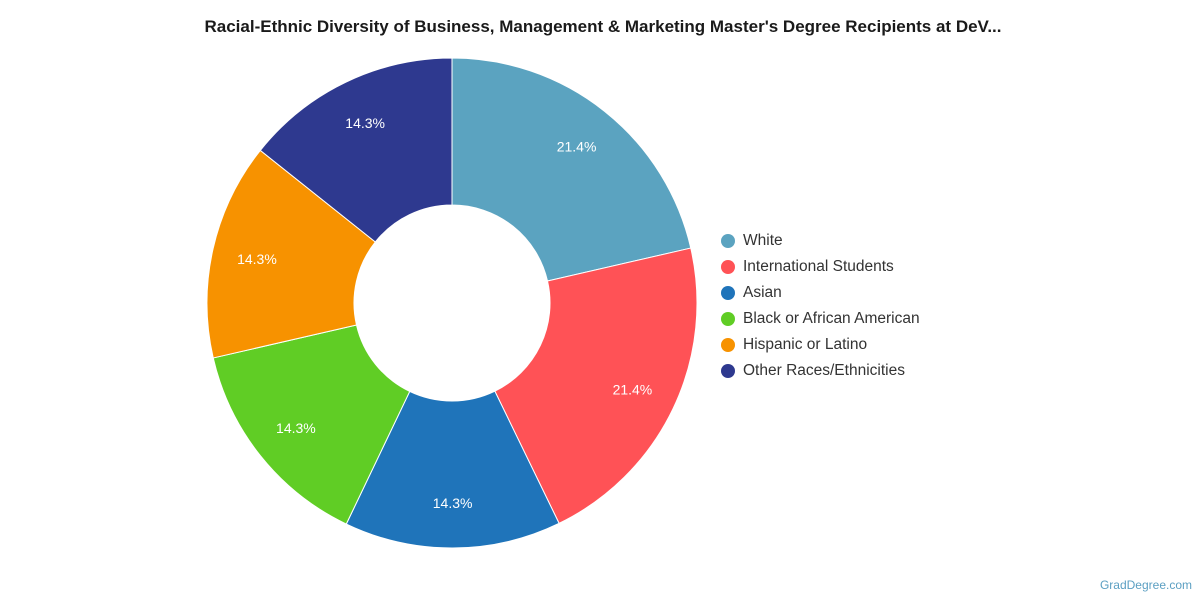  I want to click on slice-hispanic-or-latino, so click(291, 254).